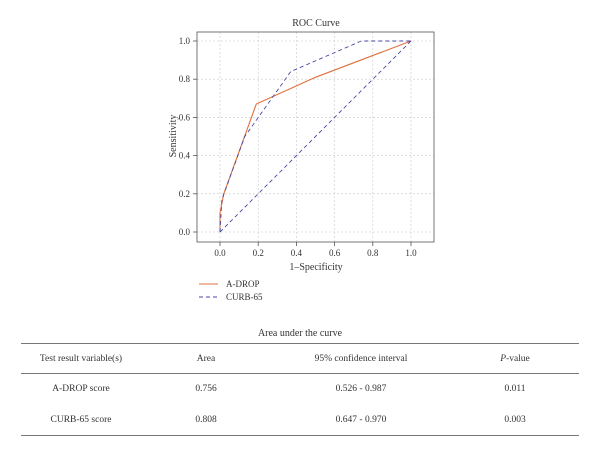  I want to click on header-p-value: P-value, so click(515, 358).